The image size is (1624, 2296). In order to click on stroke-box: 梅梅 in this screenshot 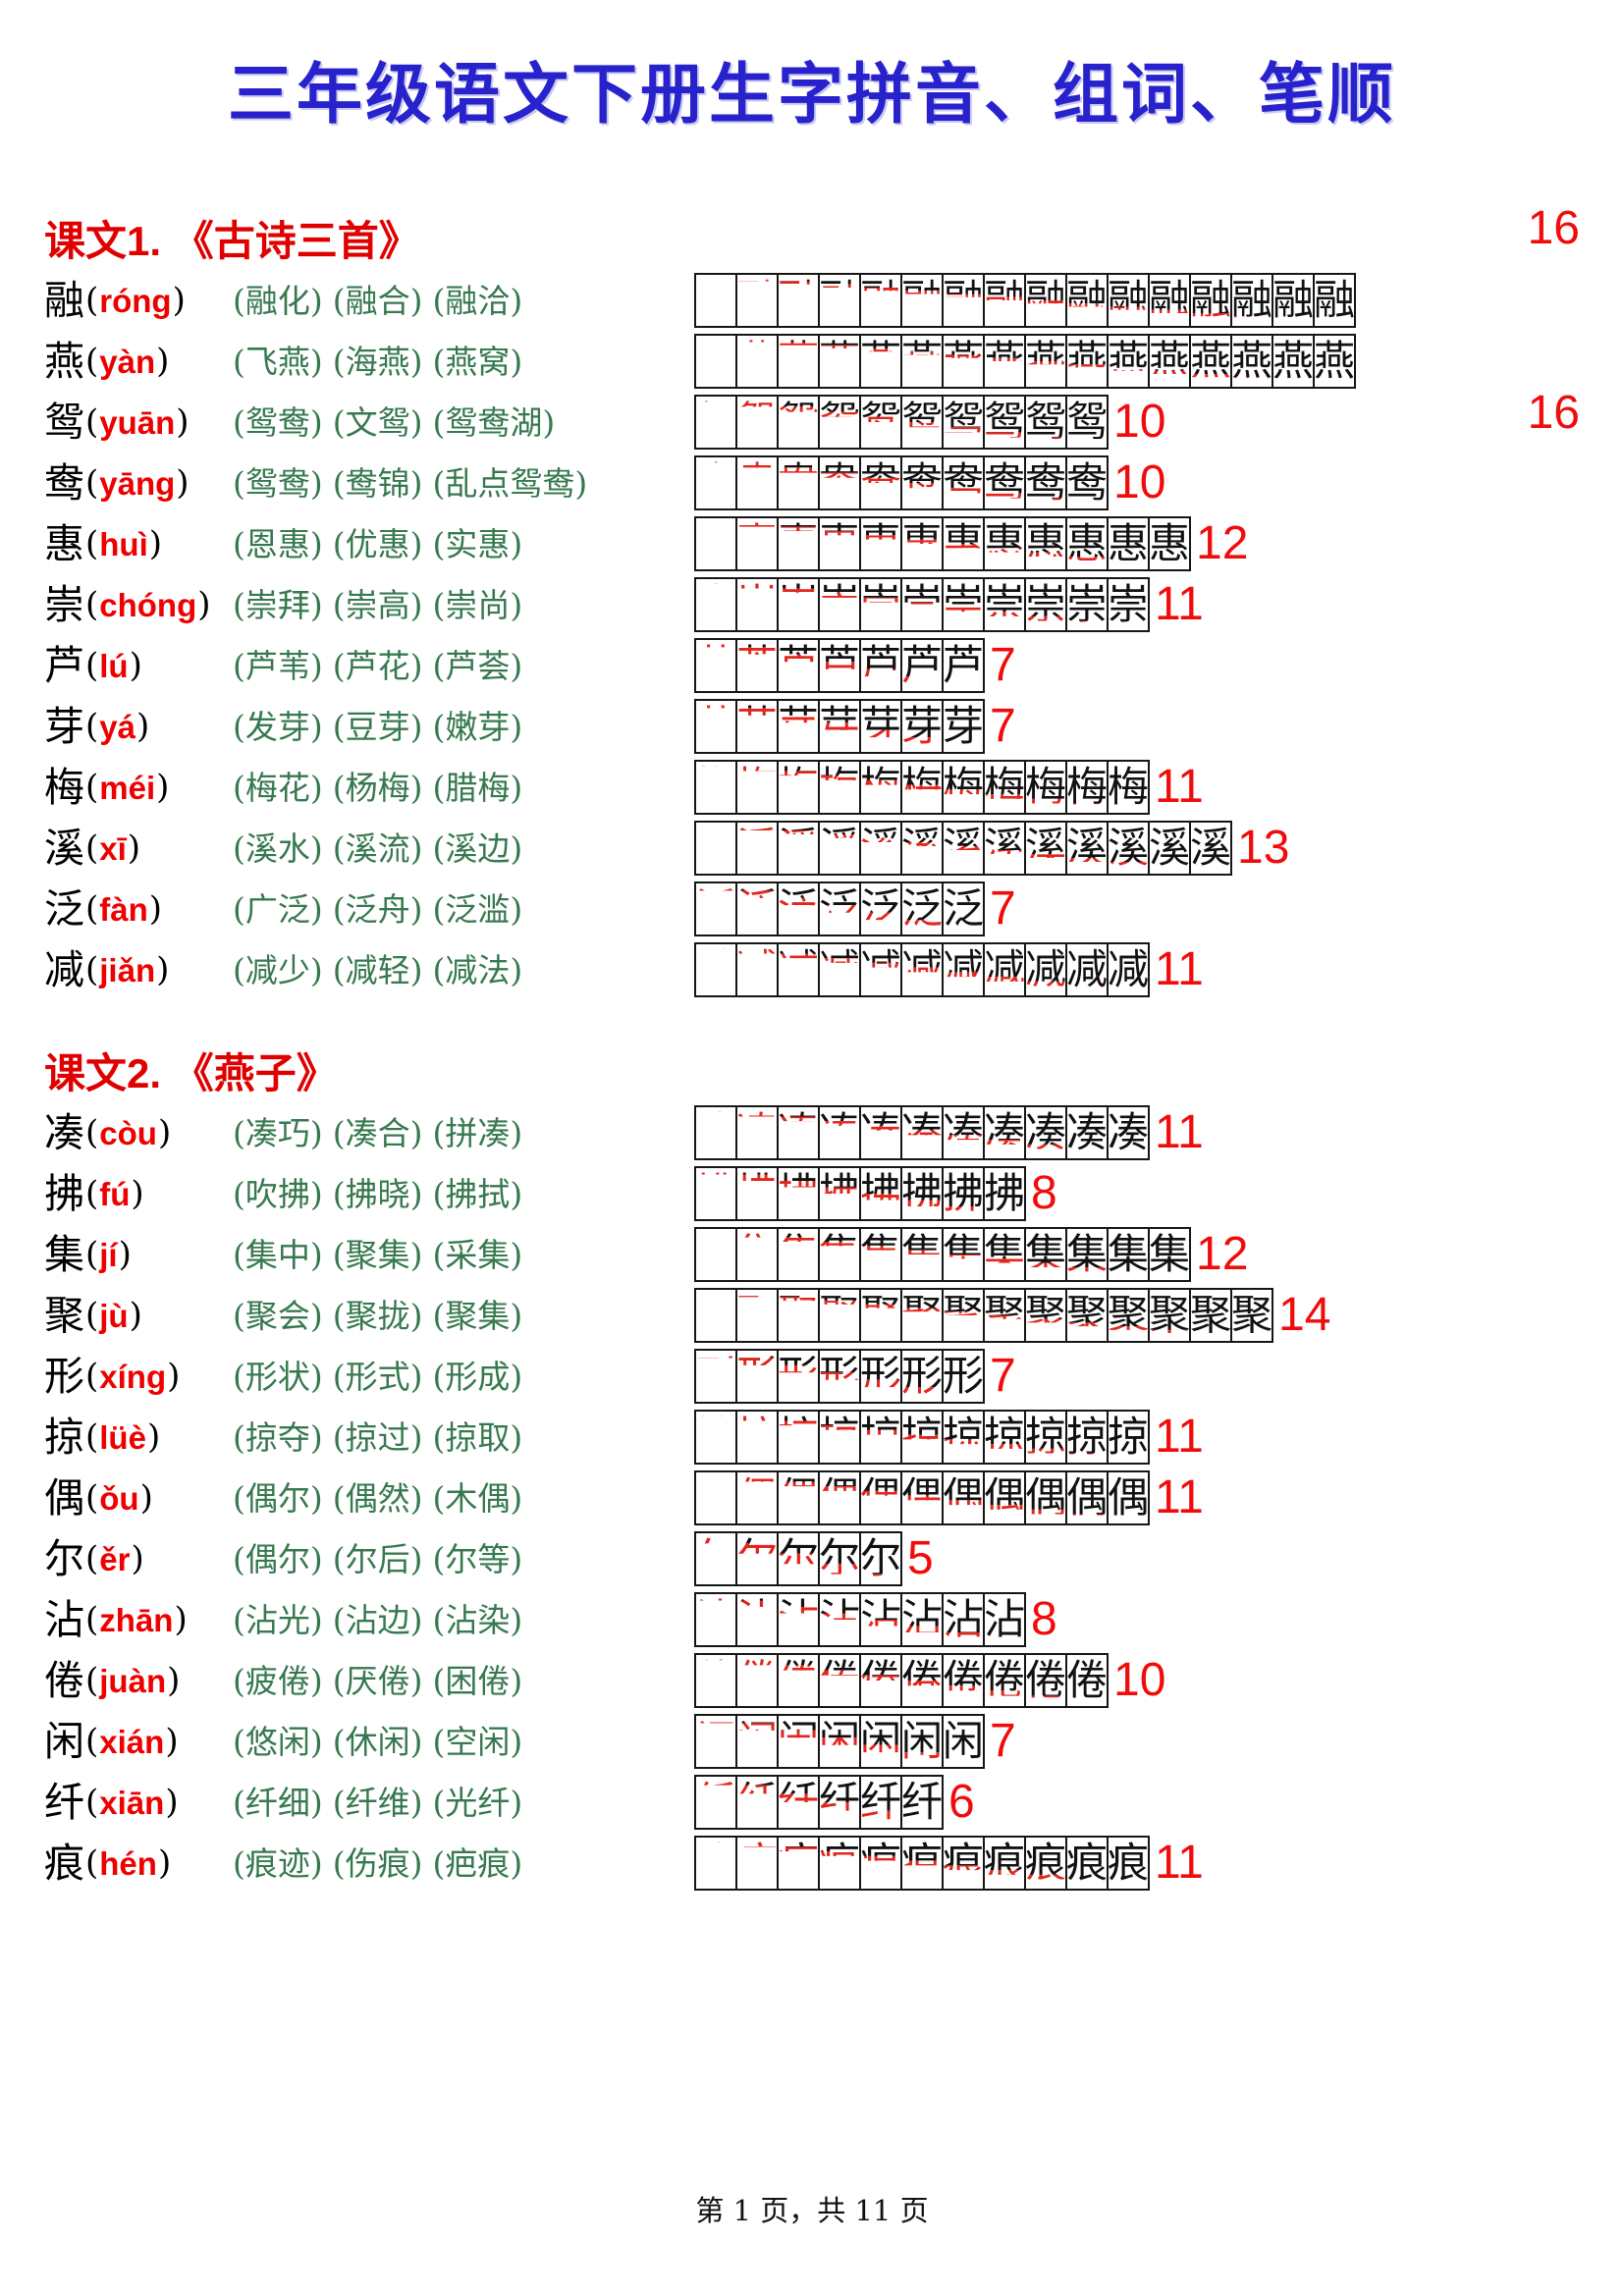, I will do `click(798, 787)`.